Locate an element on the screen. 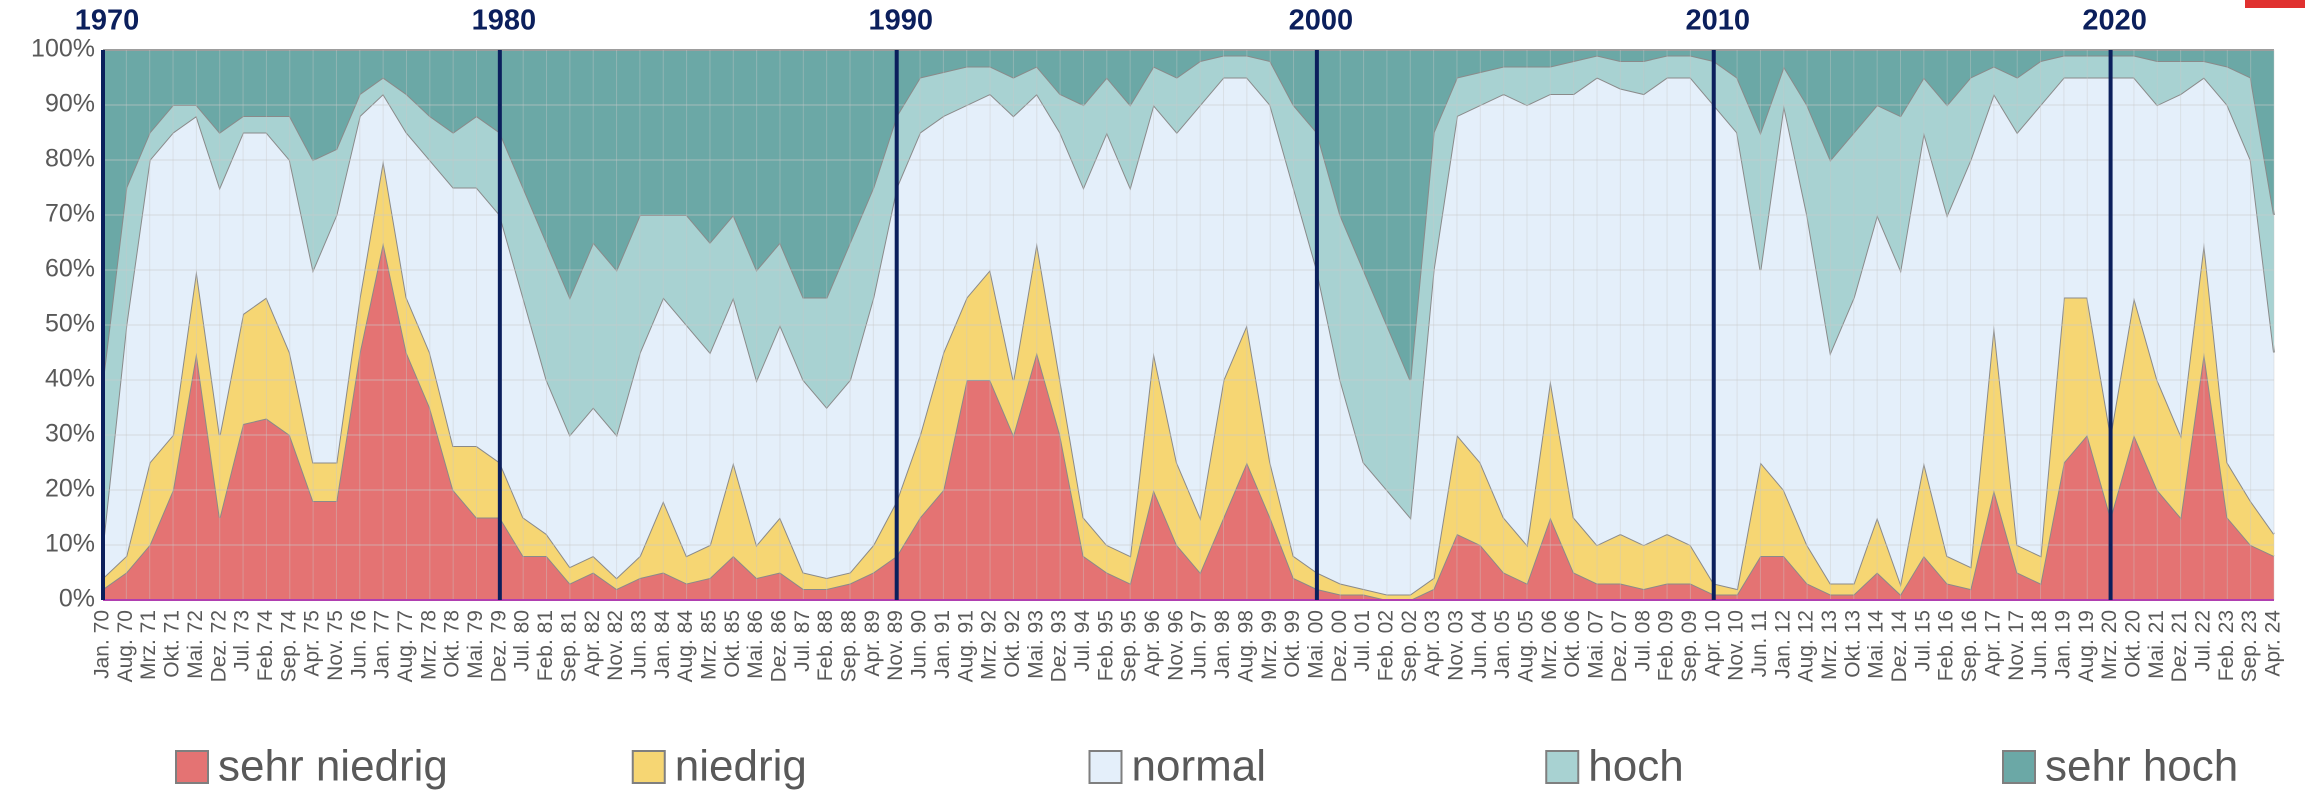 This screenshot has width=2305, height=798. x-tick-label: Aug. 05 is located at coordinates (1526, 646).